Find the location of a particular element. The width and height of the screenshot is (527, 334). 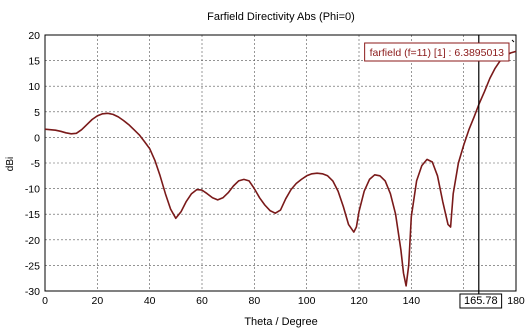

x-tick-label: 60 is located at coordinates (202, 301).